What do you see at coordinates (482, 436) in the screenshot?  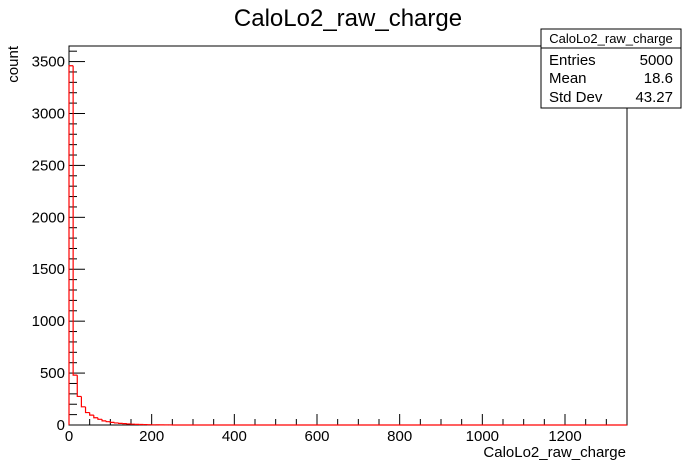 I see `x-tick-label: 1000` at bounding box center [482, 436].